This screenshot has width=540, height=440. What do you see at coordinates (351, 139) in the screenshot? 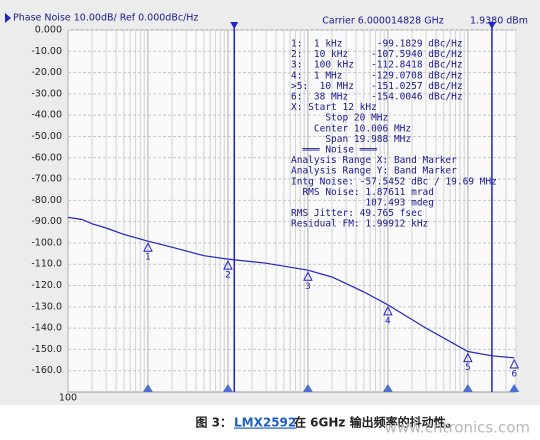
I see `readout-line: Span 19.988 MHz` at bounding box center [351, 139].